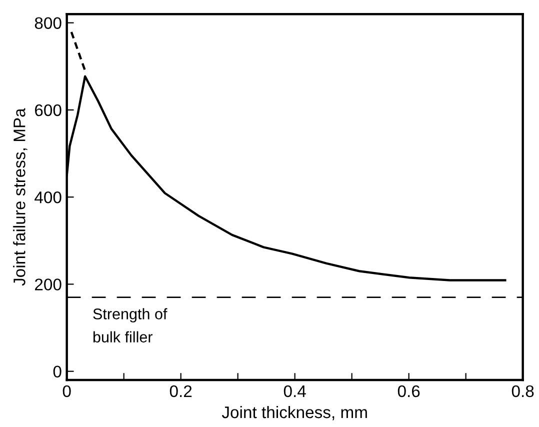 Image resolution: width=539 pixels, height=427 pixels. Describe the element at coordinates (409, 391) in the screenshot. I see `x-tick-label: 0.6` at that location.